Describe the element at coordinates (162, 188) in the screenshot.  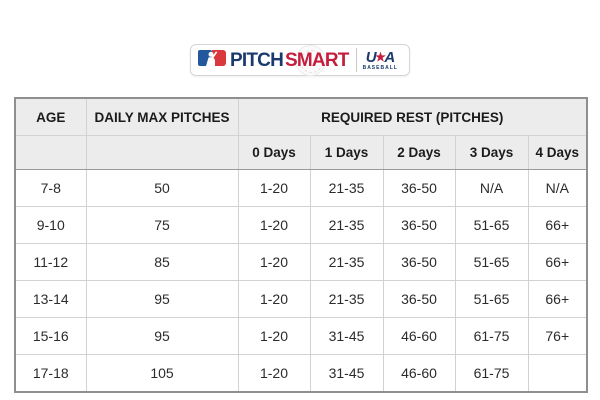
I see `daily-max-cell: 50` at that location.